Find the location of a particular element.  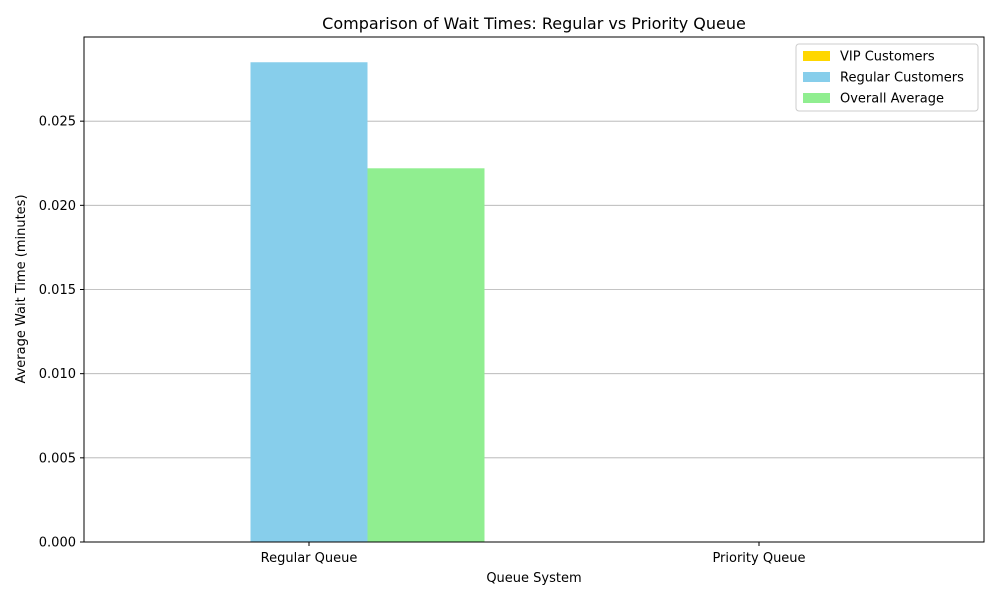

y-tick-label: 0.010 is located at coordinates (57, 374).